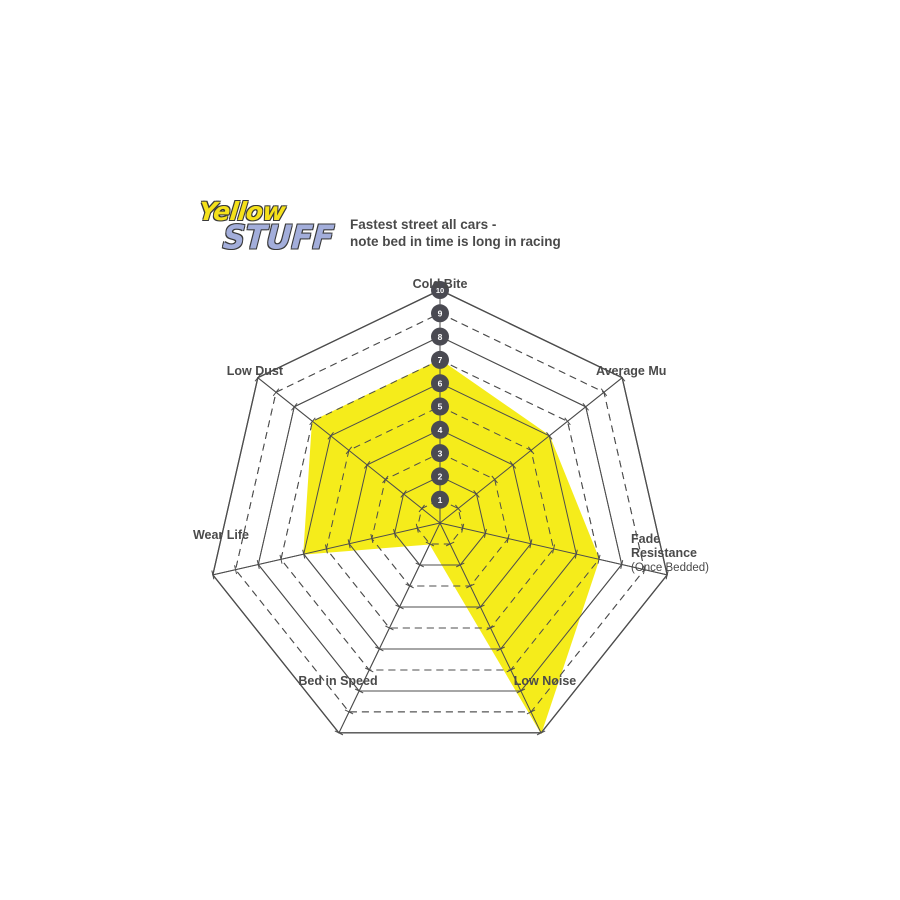 This screenshot has height=900, width=900. What do you see at coordinates (440, 395) in the screenshot?
I see `radar-scale-badges: 1 2 3 4 5 6 7 8 9 10` at bounding box center [440, 395].